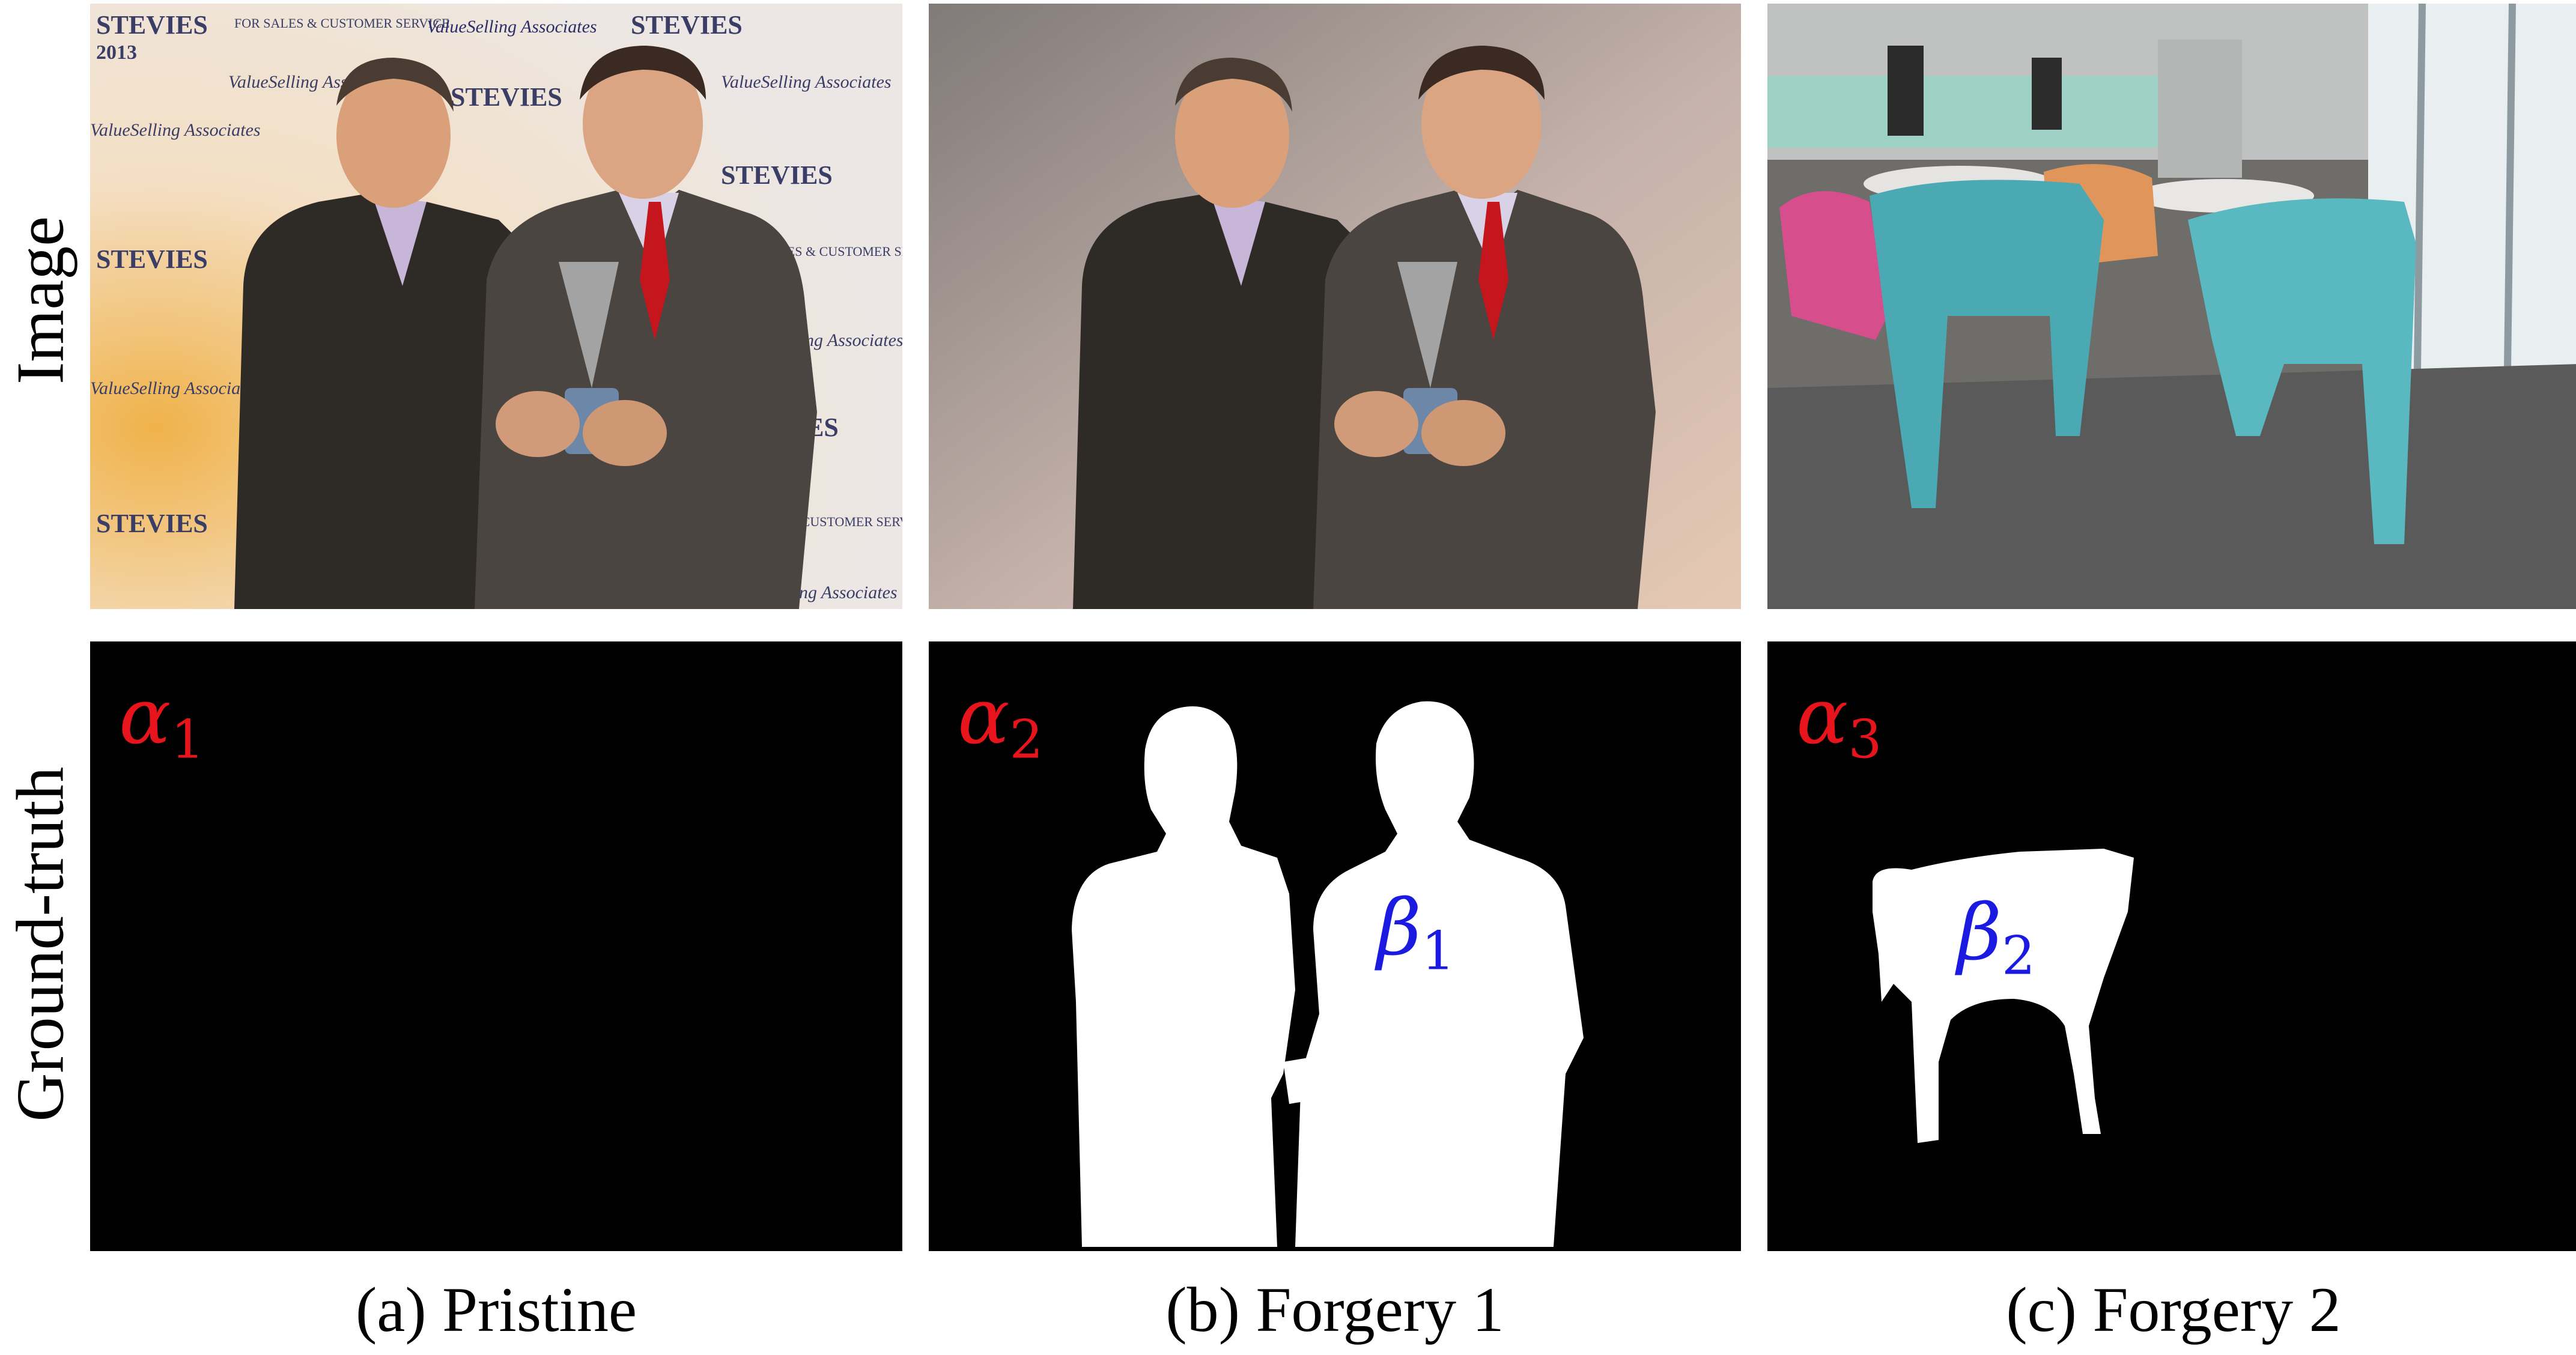  What do you see at coordinates (1977, 112) in the screenshot?
I see `kitchen-backsplash` at bounding box center [1977, 112].